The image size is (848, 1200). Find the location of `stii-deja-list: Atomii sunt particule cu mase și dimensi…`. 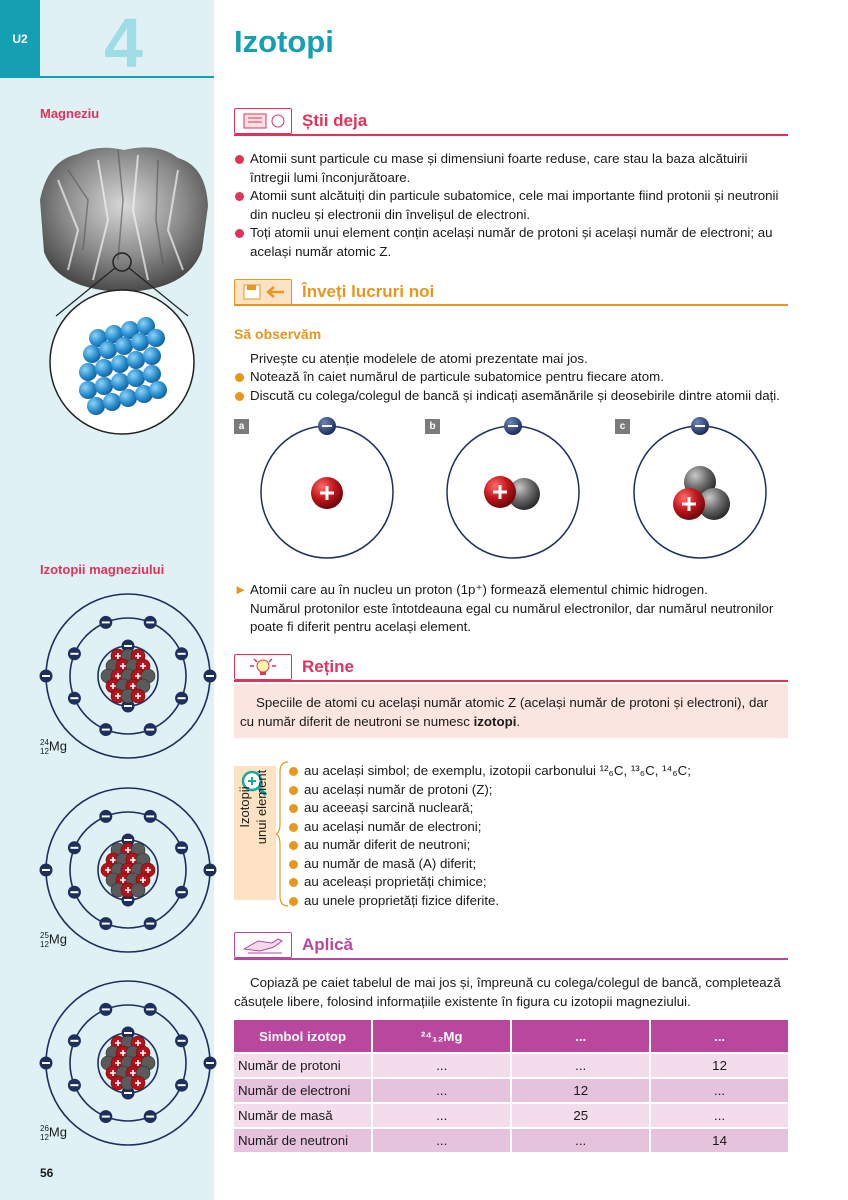

stii-deja-list: Atomii sunt particule cu mase și dimensi… is located at coordinates (512, 205).